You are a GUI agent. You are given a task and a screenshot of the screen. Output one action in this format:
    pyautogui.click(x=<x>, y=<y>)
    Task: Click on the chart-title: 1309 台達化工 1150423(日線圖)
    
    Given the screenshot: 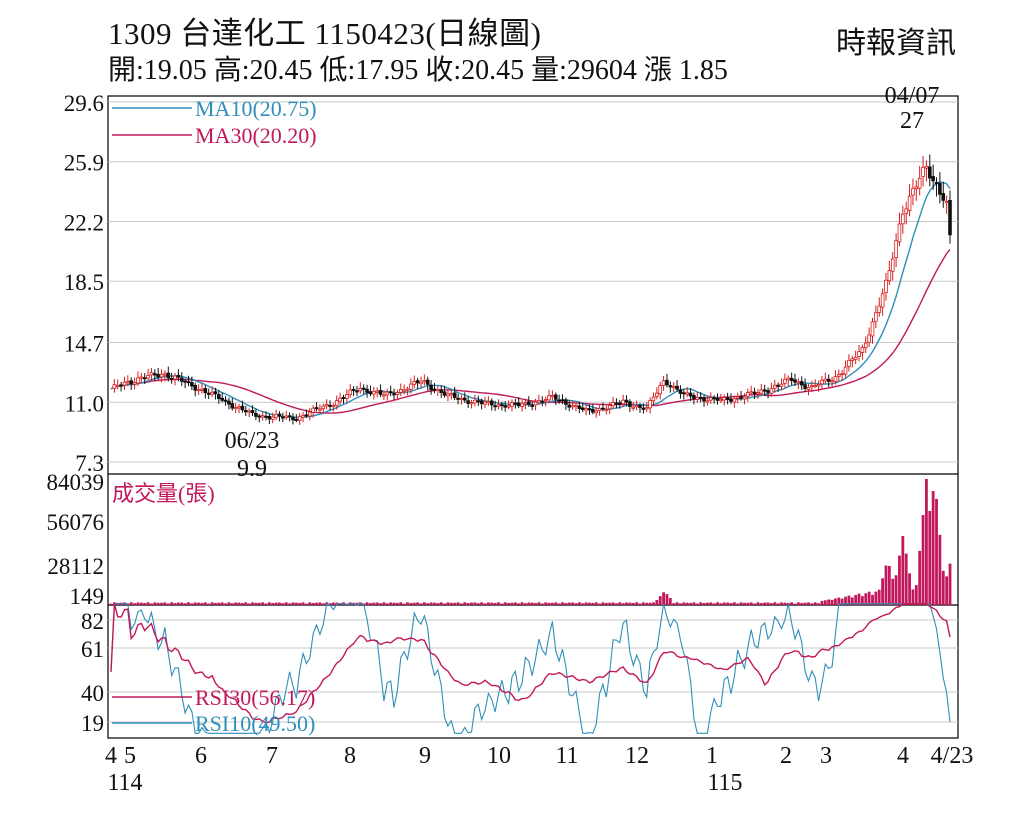 What is the action you would take?
    pyautogui.click(x=325, y=33)
    